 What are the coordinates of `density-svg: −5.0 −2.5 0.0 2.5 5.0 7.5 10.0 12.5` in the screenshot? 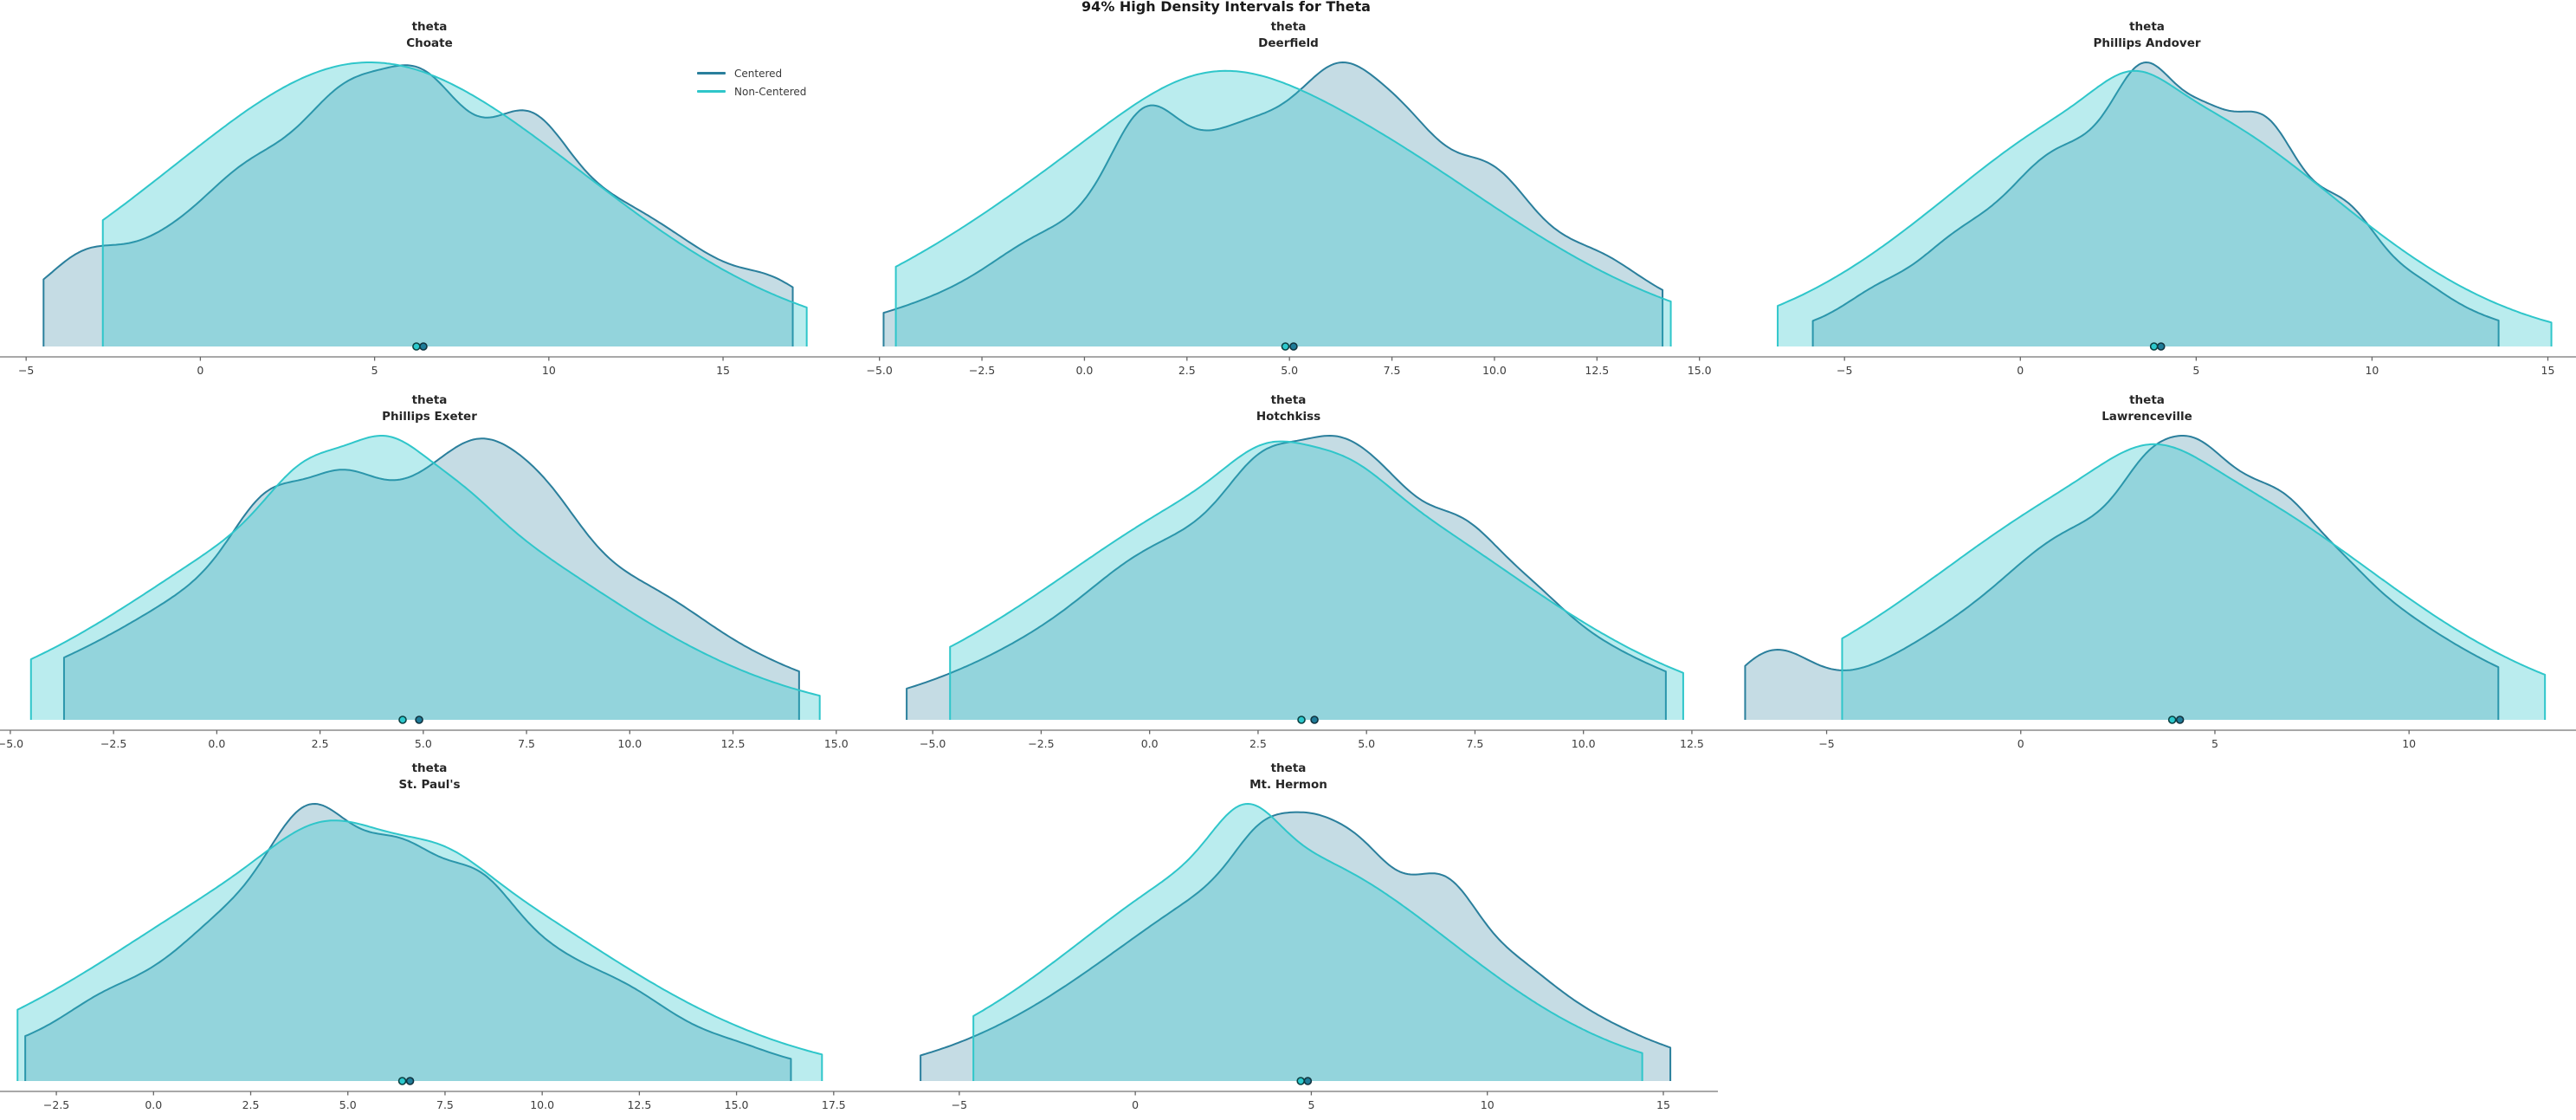 It's located at (1288, 593).